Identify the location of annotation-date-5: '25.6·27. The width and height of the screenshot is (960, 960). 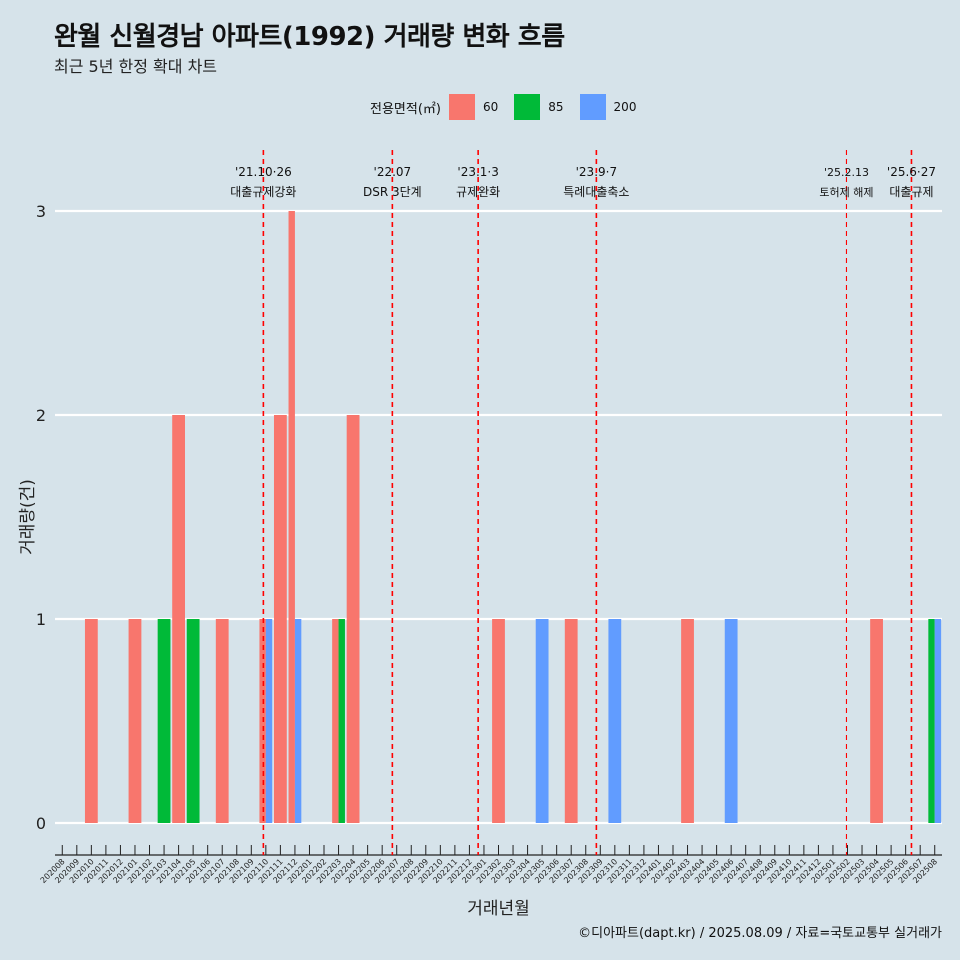
(911, 172).